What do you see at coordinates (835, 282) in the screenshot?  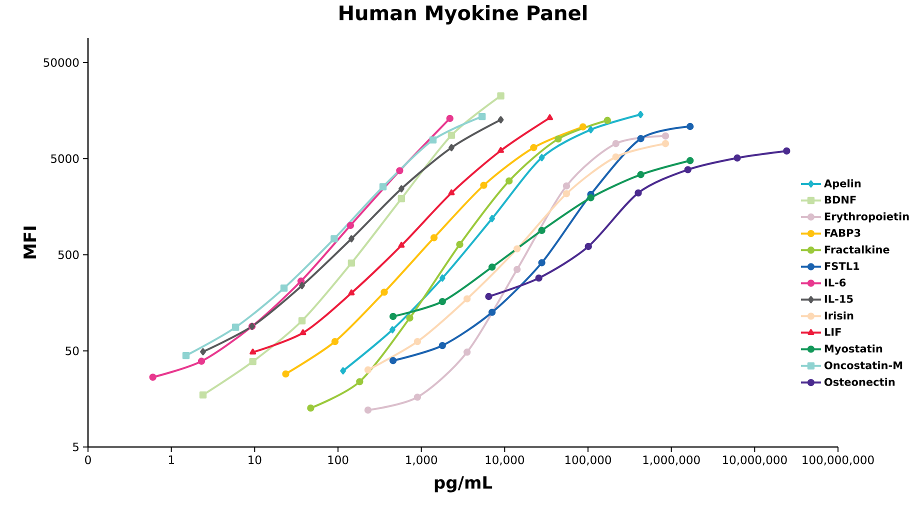 I see `legend-label: IL-6` at bounding box center [835, 282].